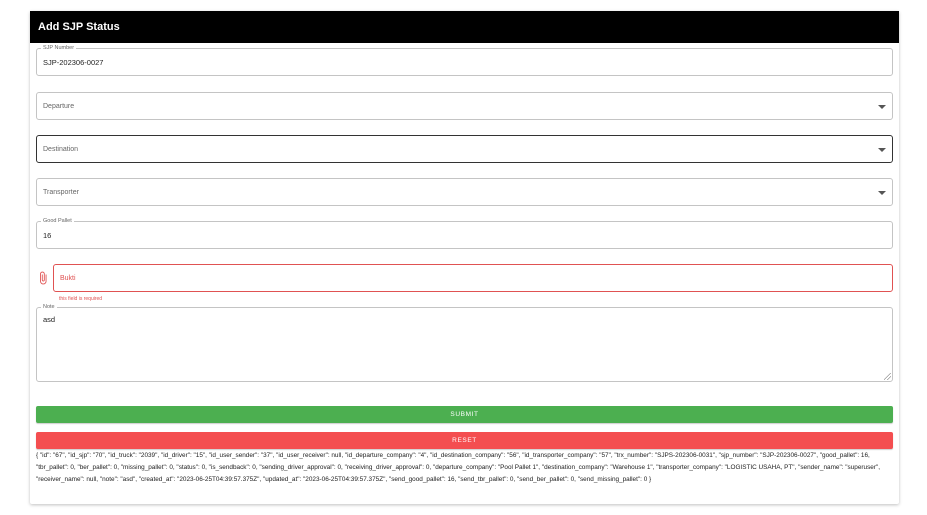 Image resolution: width=927 pixels, height=515 pixels. I want to click on destination-placeholder: Destination, so click(61, 149).